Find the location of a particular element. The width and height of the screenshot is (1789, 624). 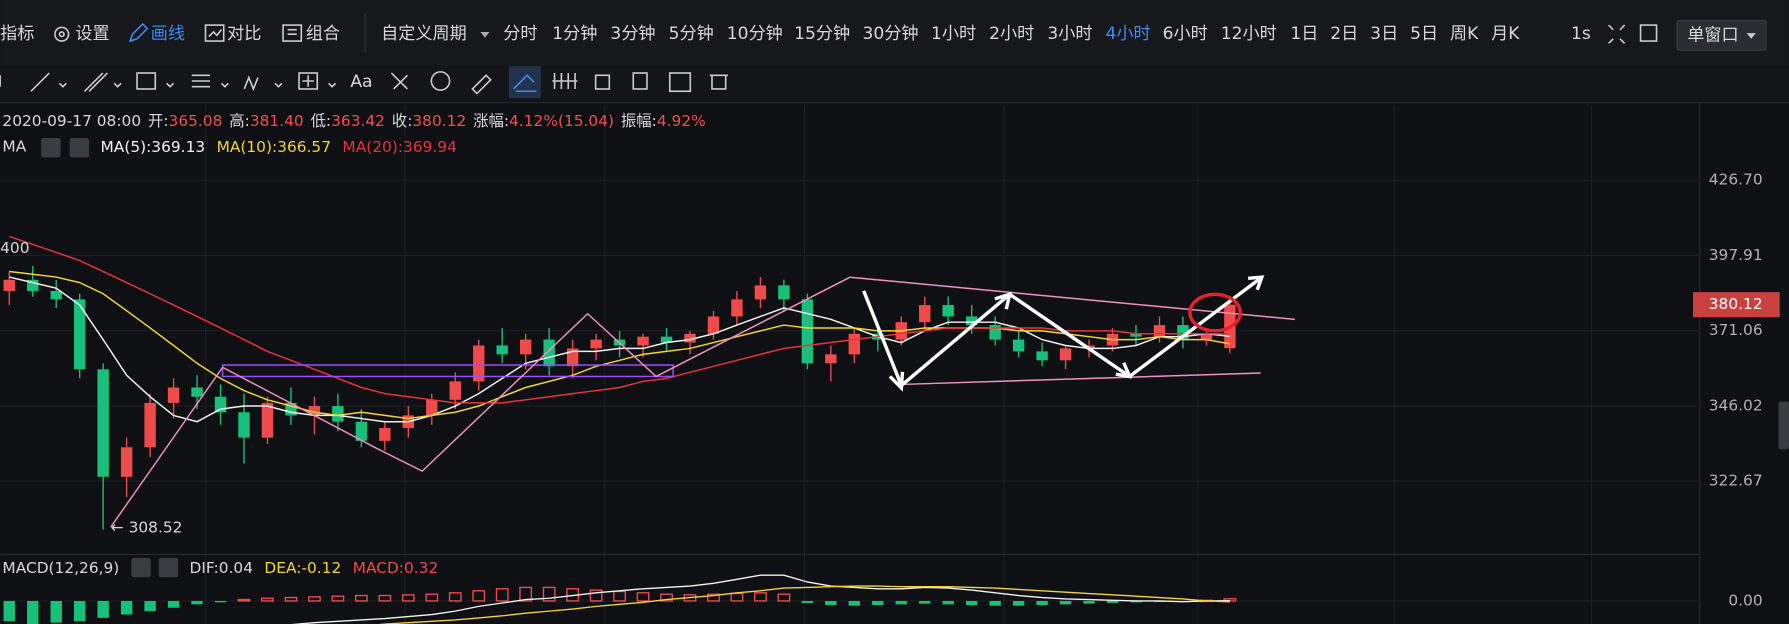

period-tab: 1小时 is located at coordinates (953, 34).